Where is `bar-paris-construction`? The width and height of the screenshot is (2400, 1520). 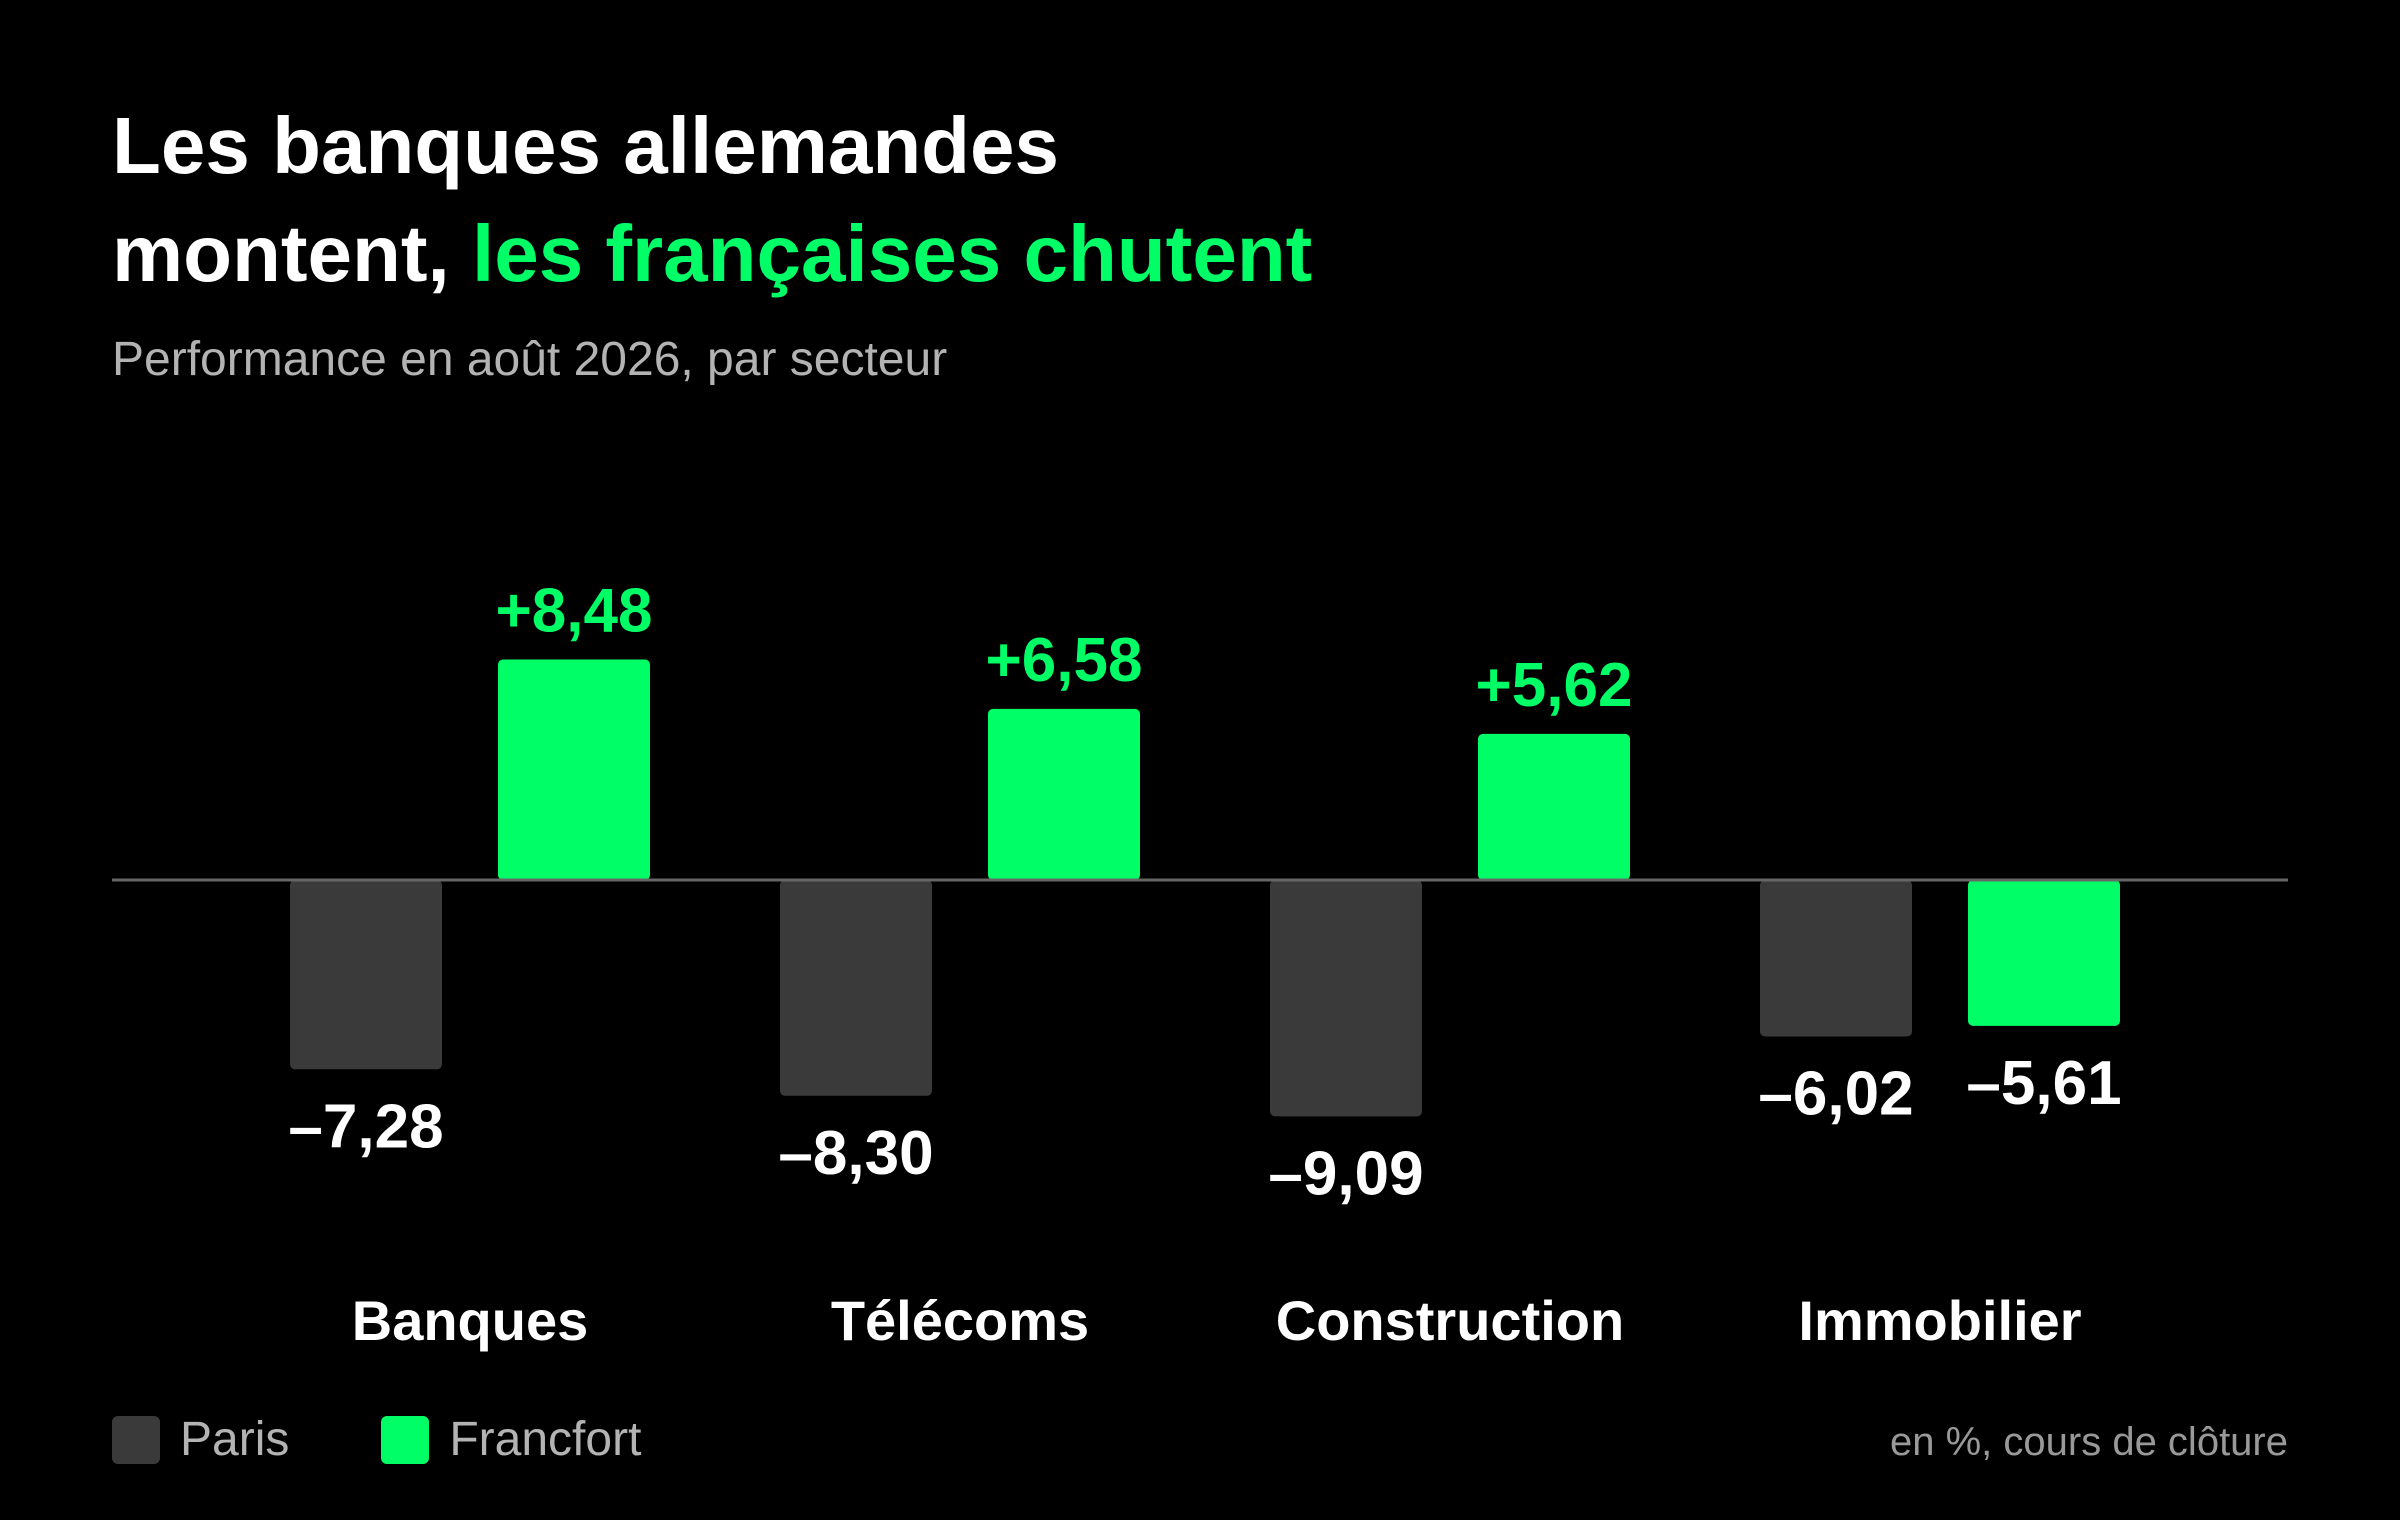 bar-paris-construction is located at coordinates (1346, 998).